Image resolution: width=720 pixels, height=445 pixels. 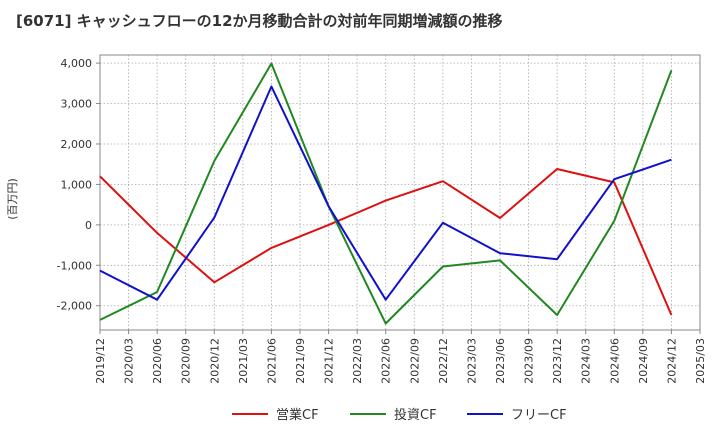 What do you see at coordinates (12, 199) in the screenshot?
I see `y-axis-label: (百万円)` at bounding box center [12, 199].